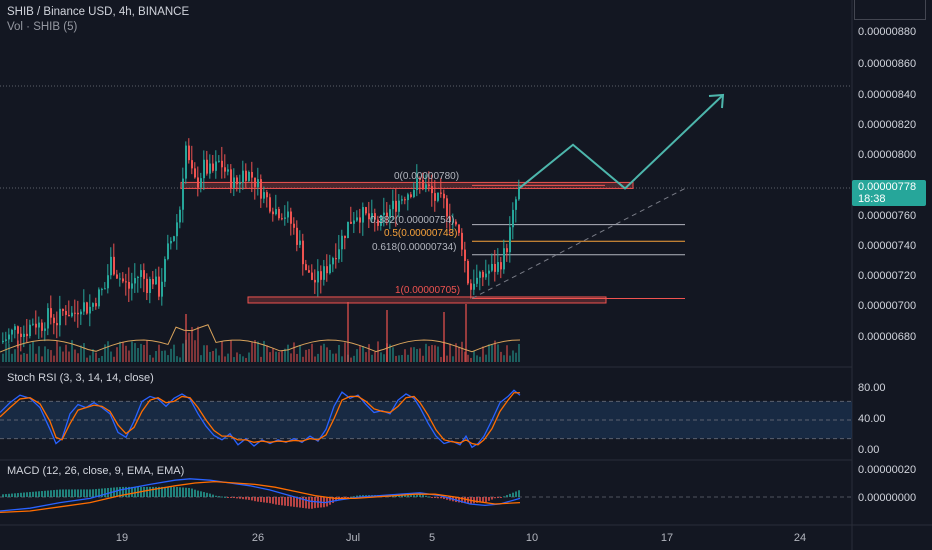 The image size is (932, 550). I want to click on price-axis-top-partial-label, so click(890, 10).